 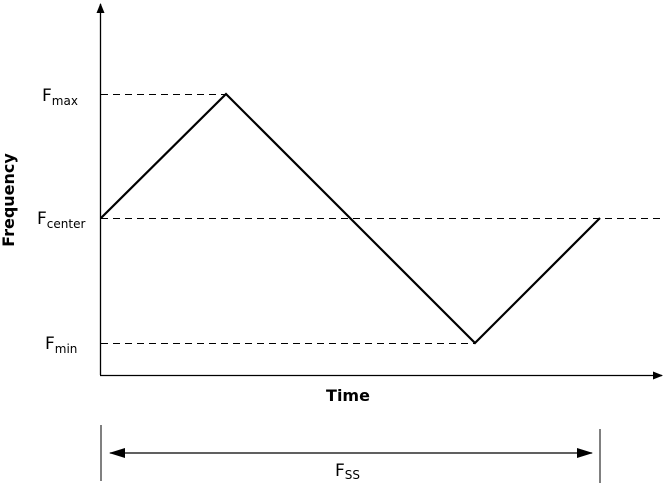 What do you see at coordinates (348, 395) in the screenshot?
I see `x-axis-label: Time` at bounding box center [348, 395].